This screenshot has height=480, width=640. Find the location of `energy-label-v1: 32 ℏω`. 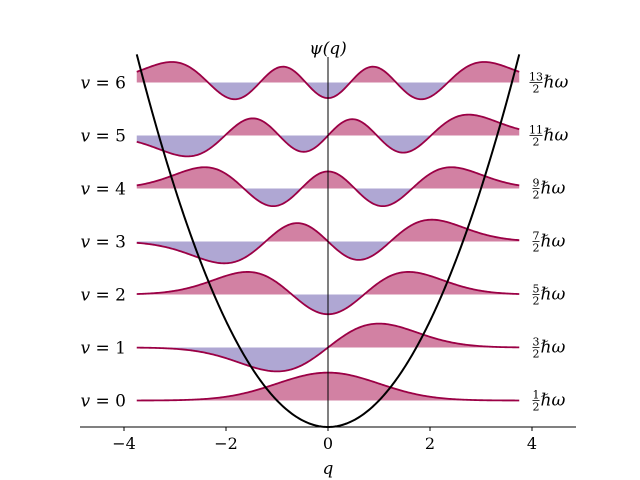

energy-label-v1: 32 ℏω is located at coordinates (549, 348).